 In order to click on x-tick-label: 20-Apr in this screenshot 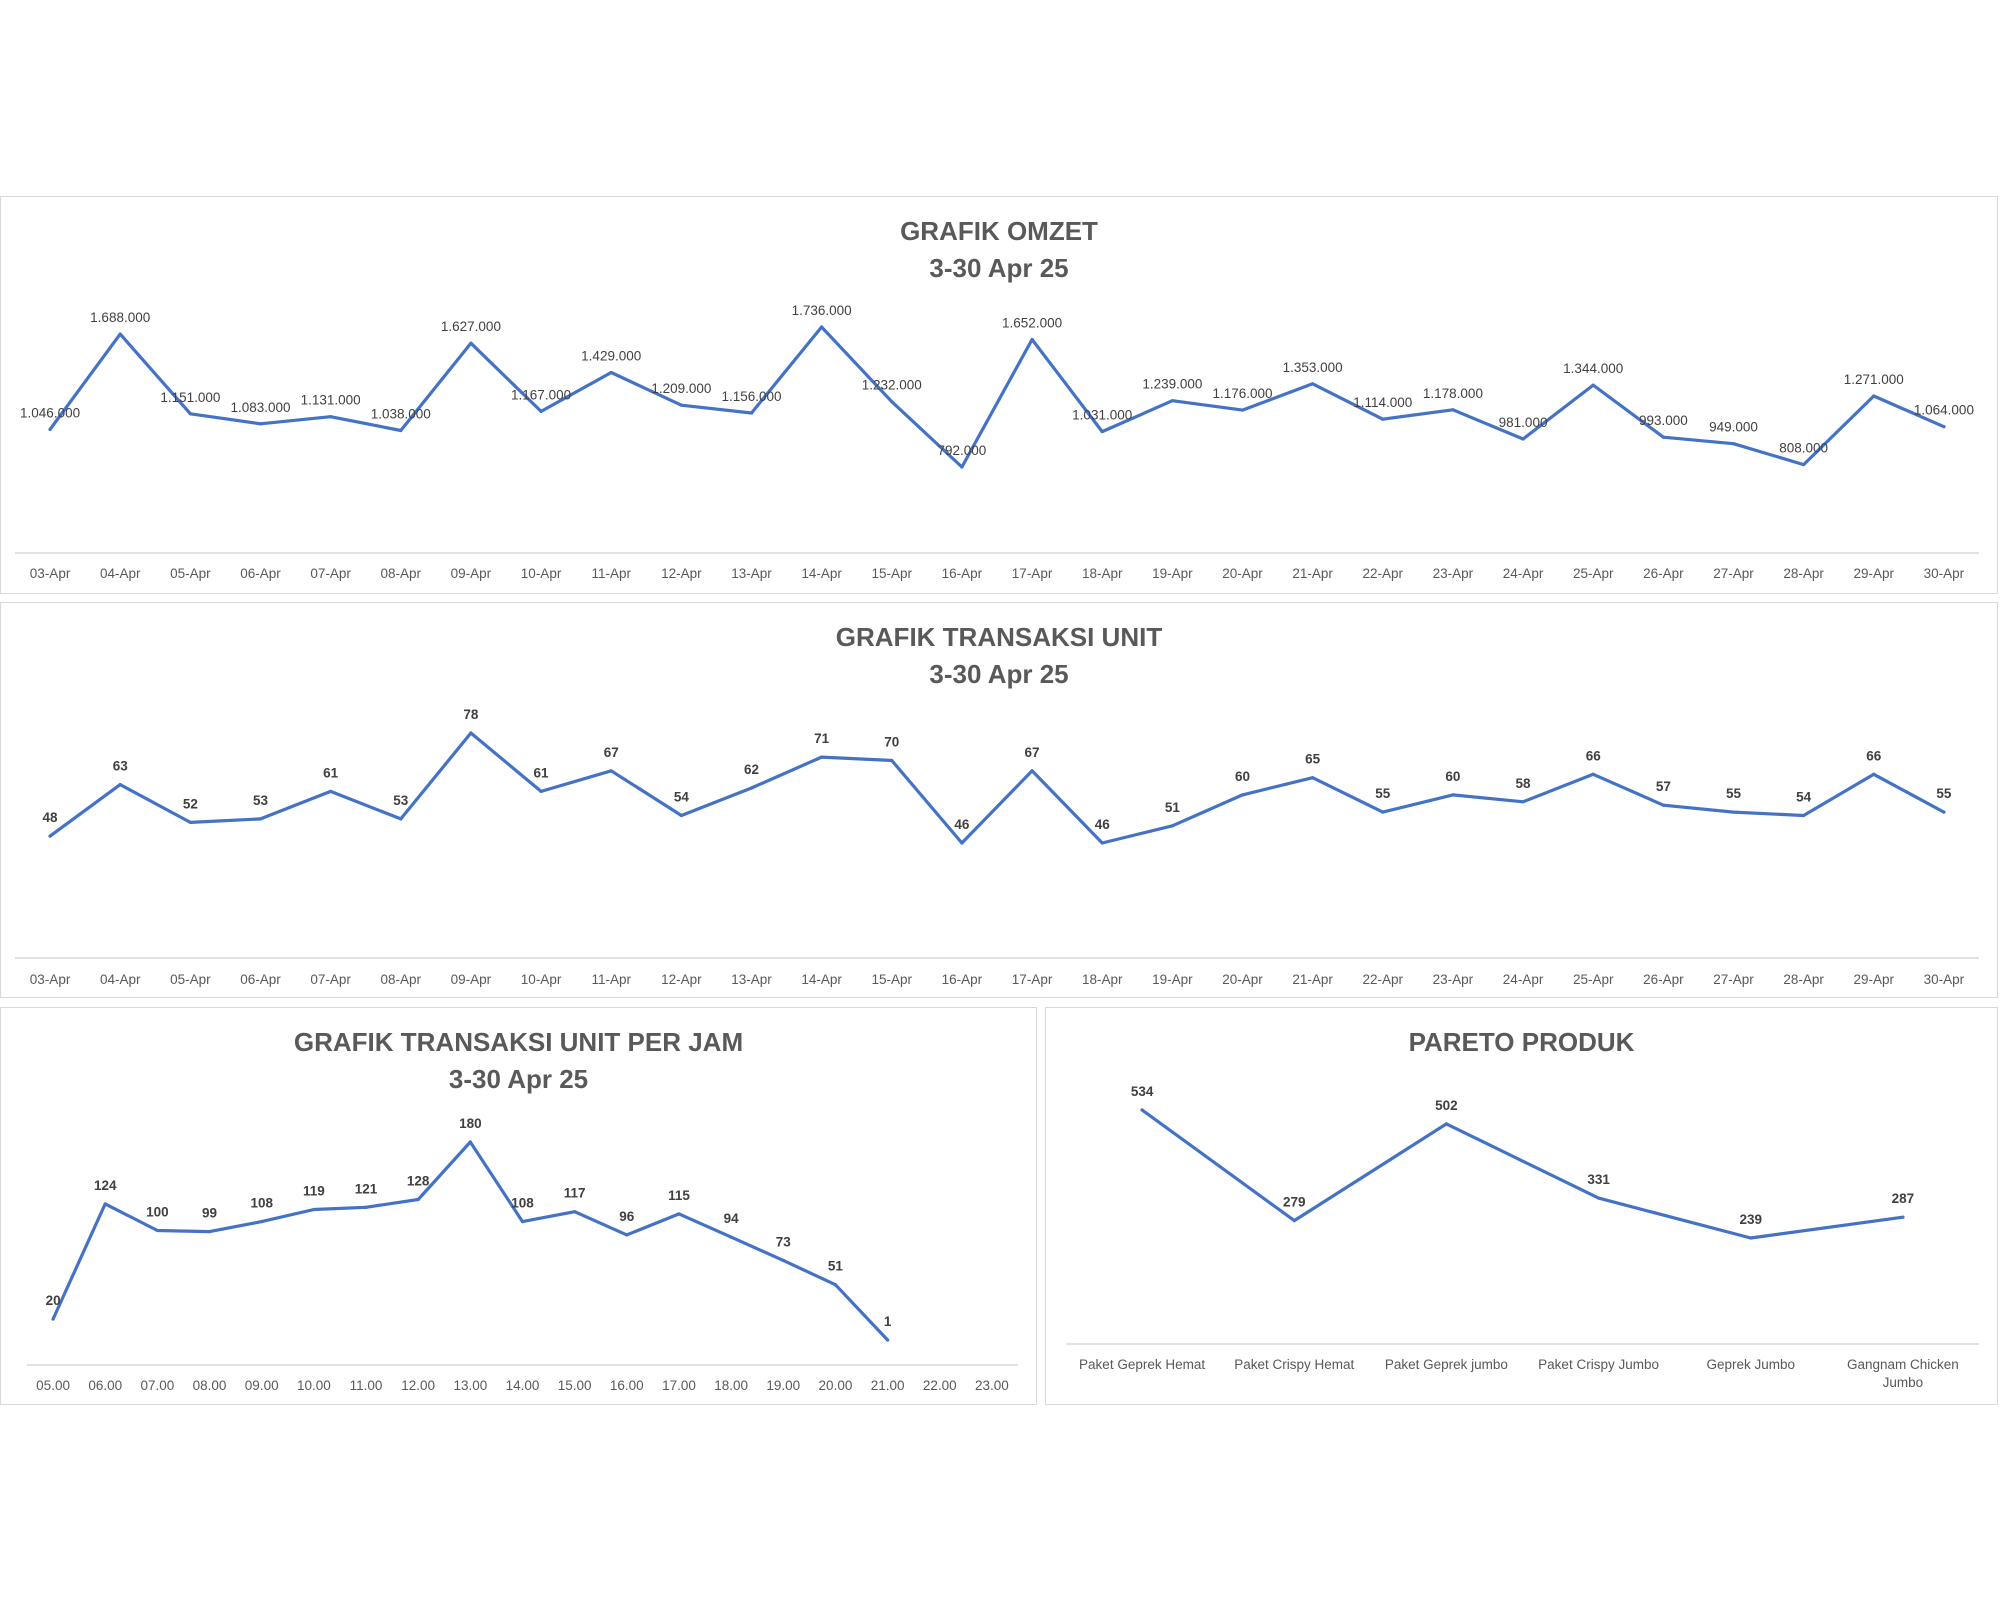, I will do `click(1242, 979)`.